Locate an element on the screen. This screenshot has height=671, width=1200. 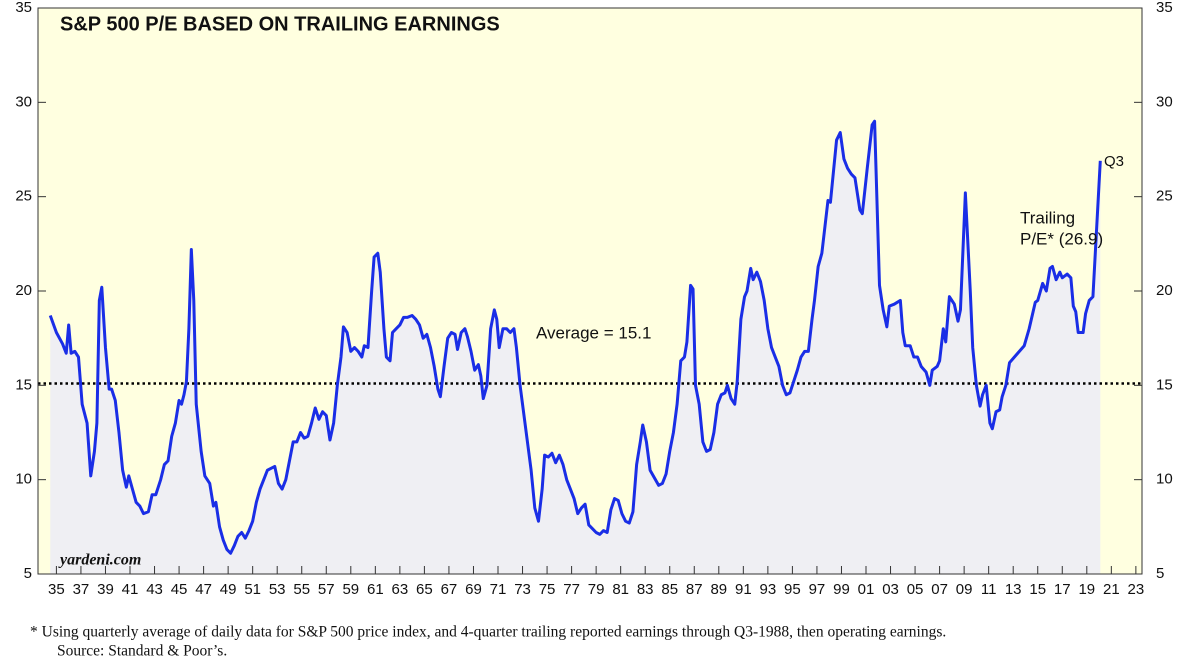
x-tick-label: 79 is located at coordinates (596, 589).